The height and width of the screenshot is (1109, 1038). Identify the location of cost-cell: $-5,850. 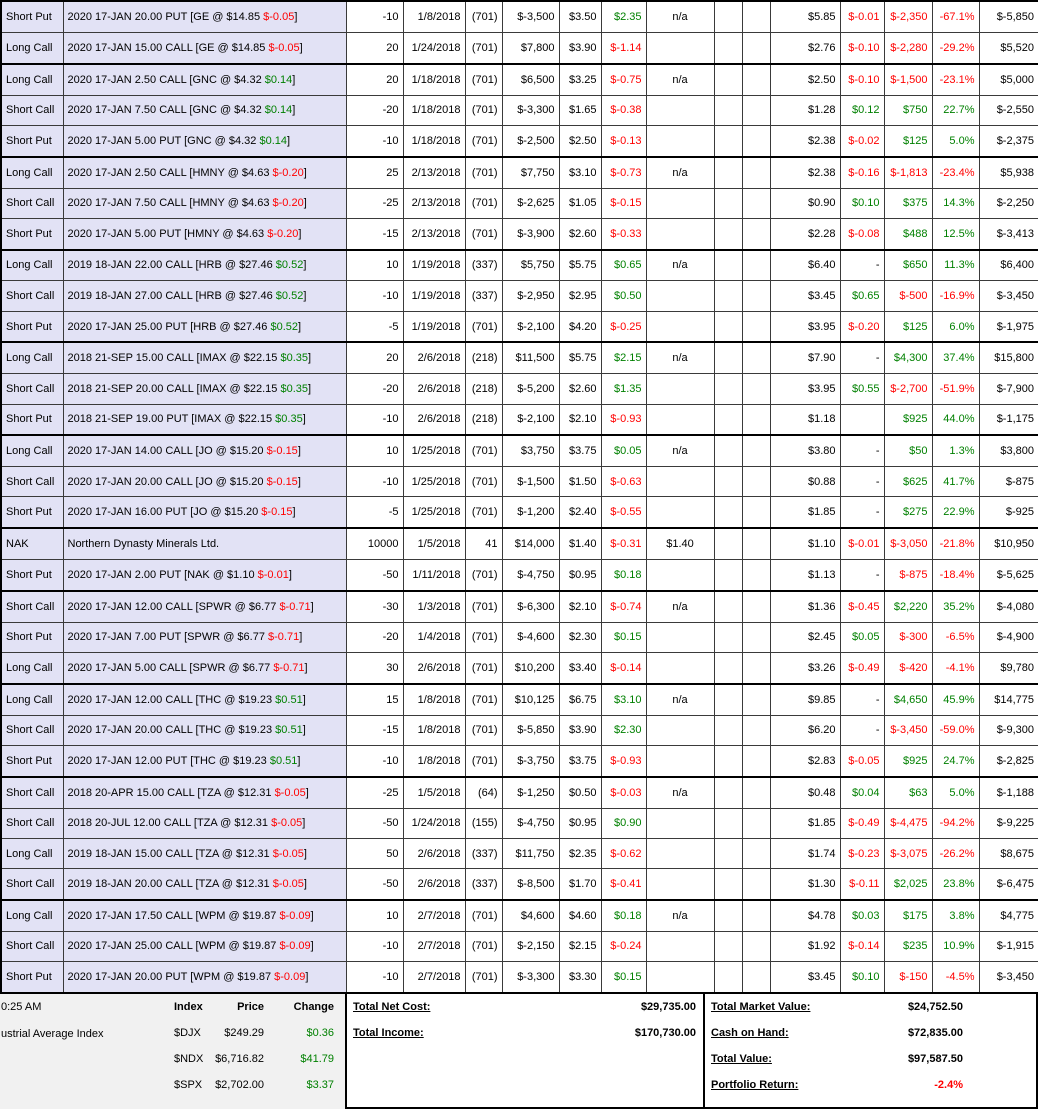
(530, 730).